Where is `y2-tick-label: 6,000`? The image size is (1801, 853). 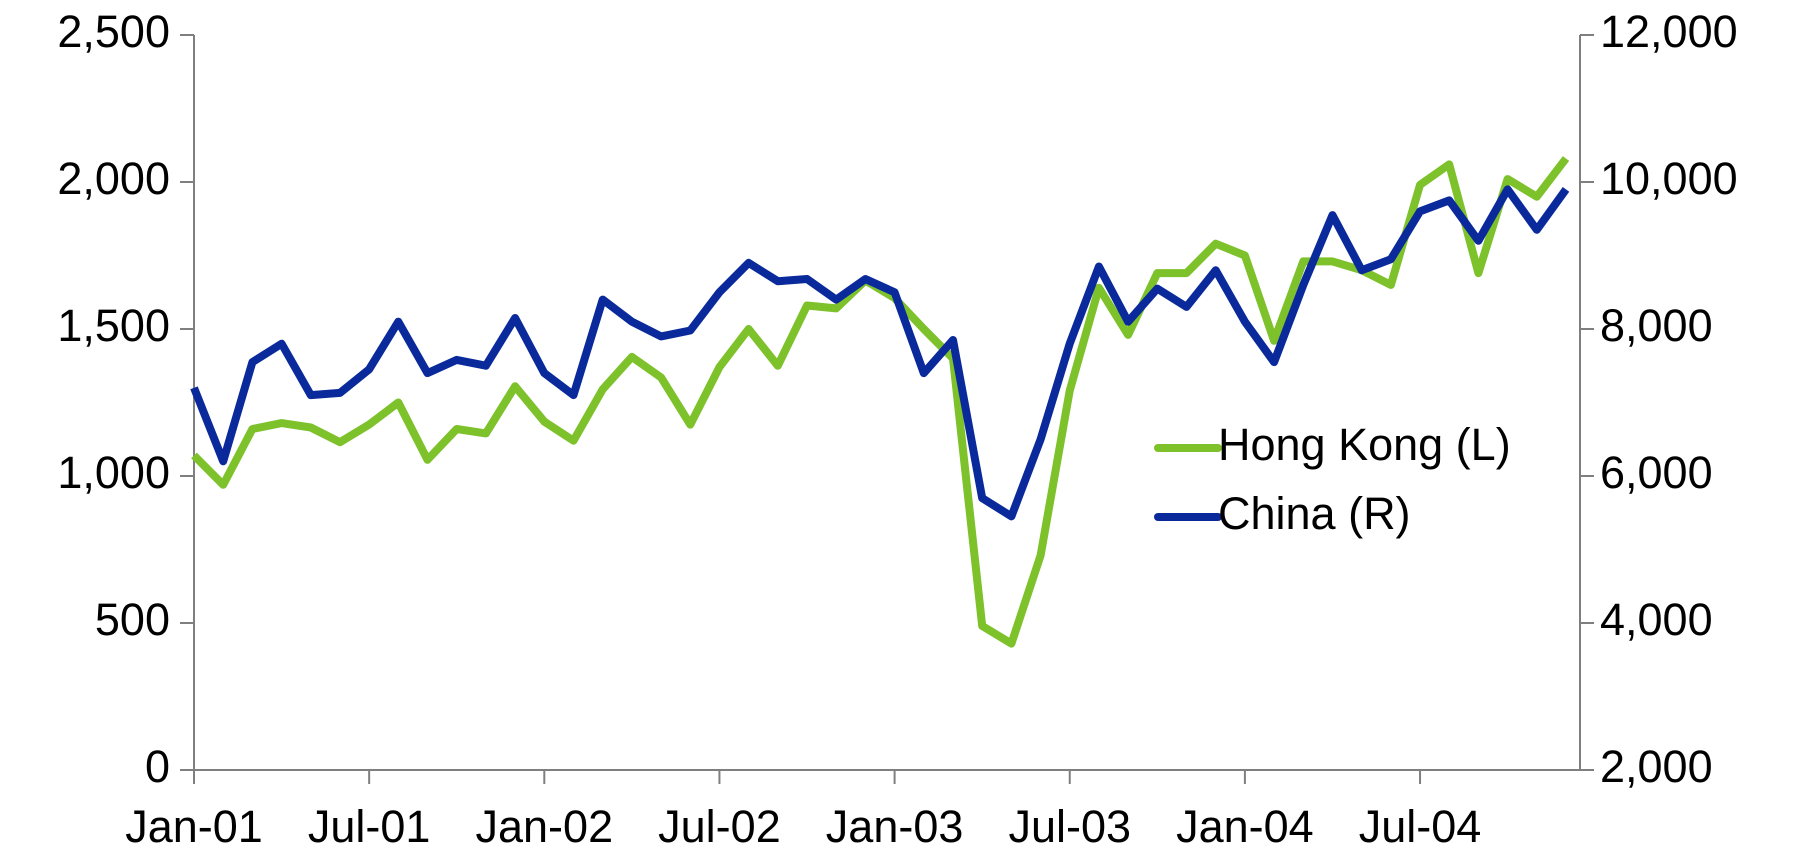
y2-tick-label: 6,000 is located at coordinates (1656, 472).